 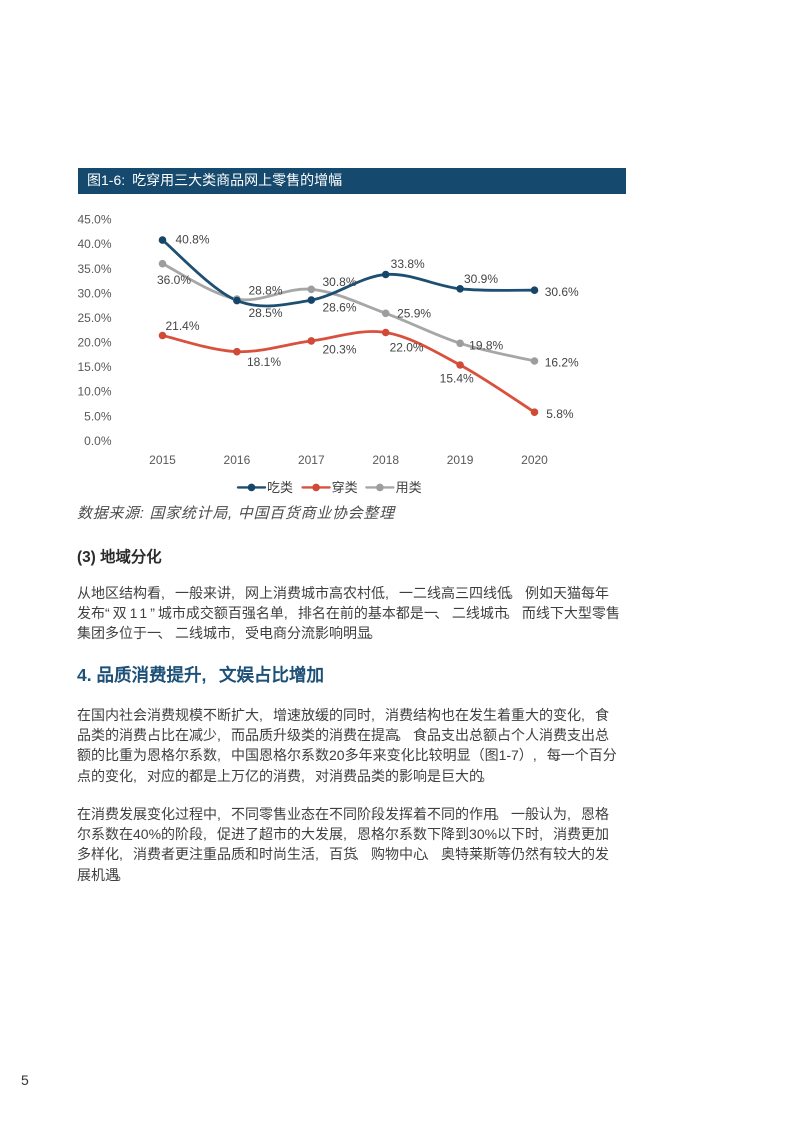 I want to click on svg-text: 45.0%, so click(x=94, y=220).